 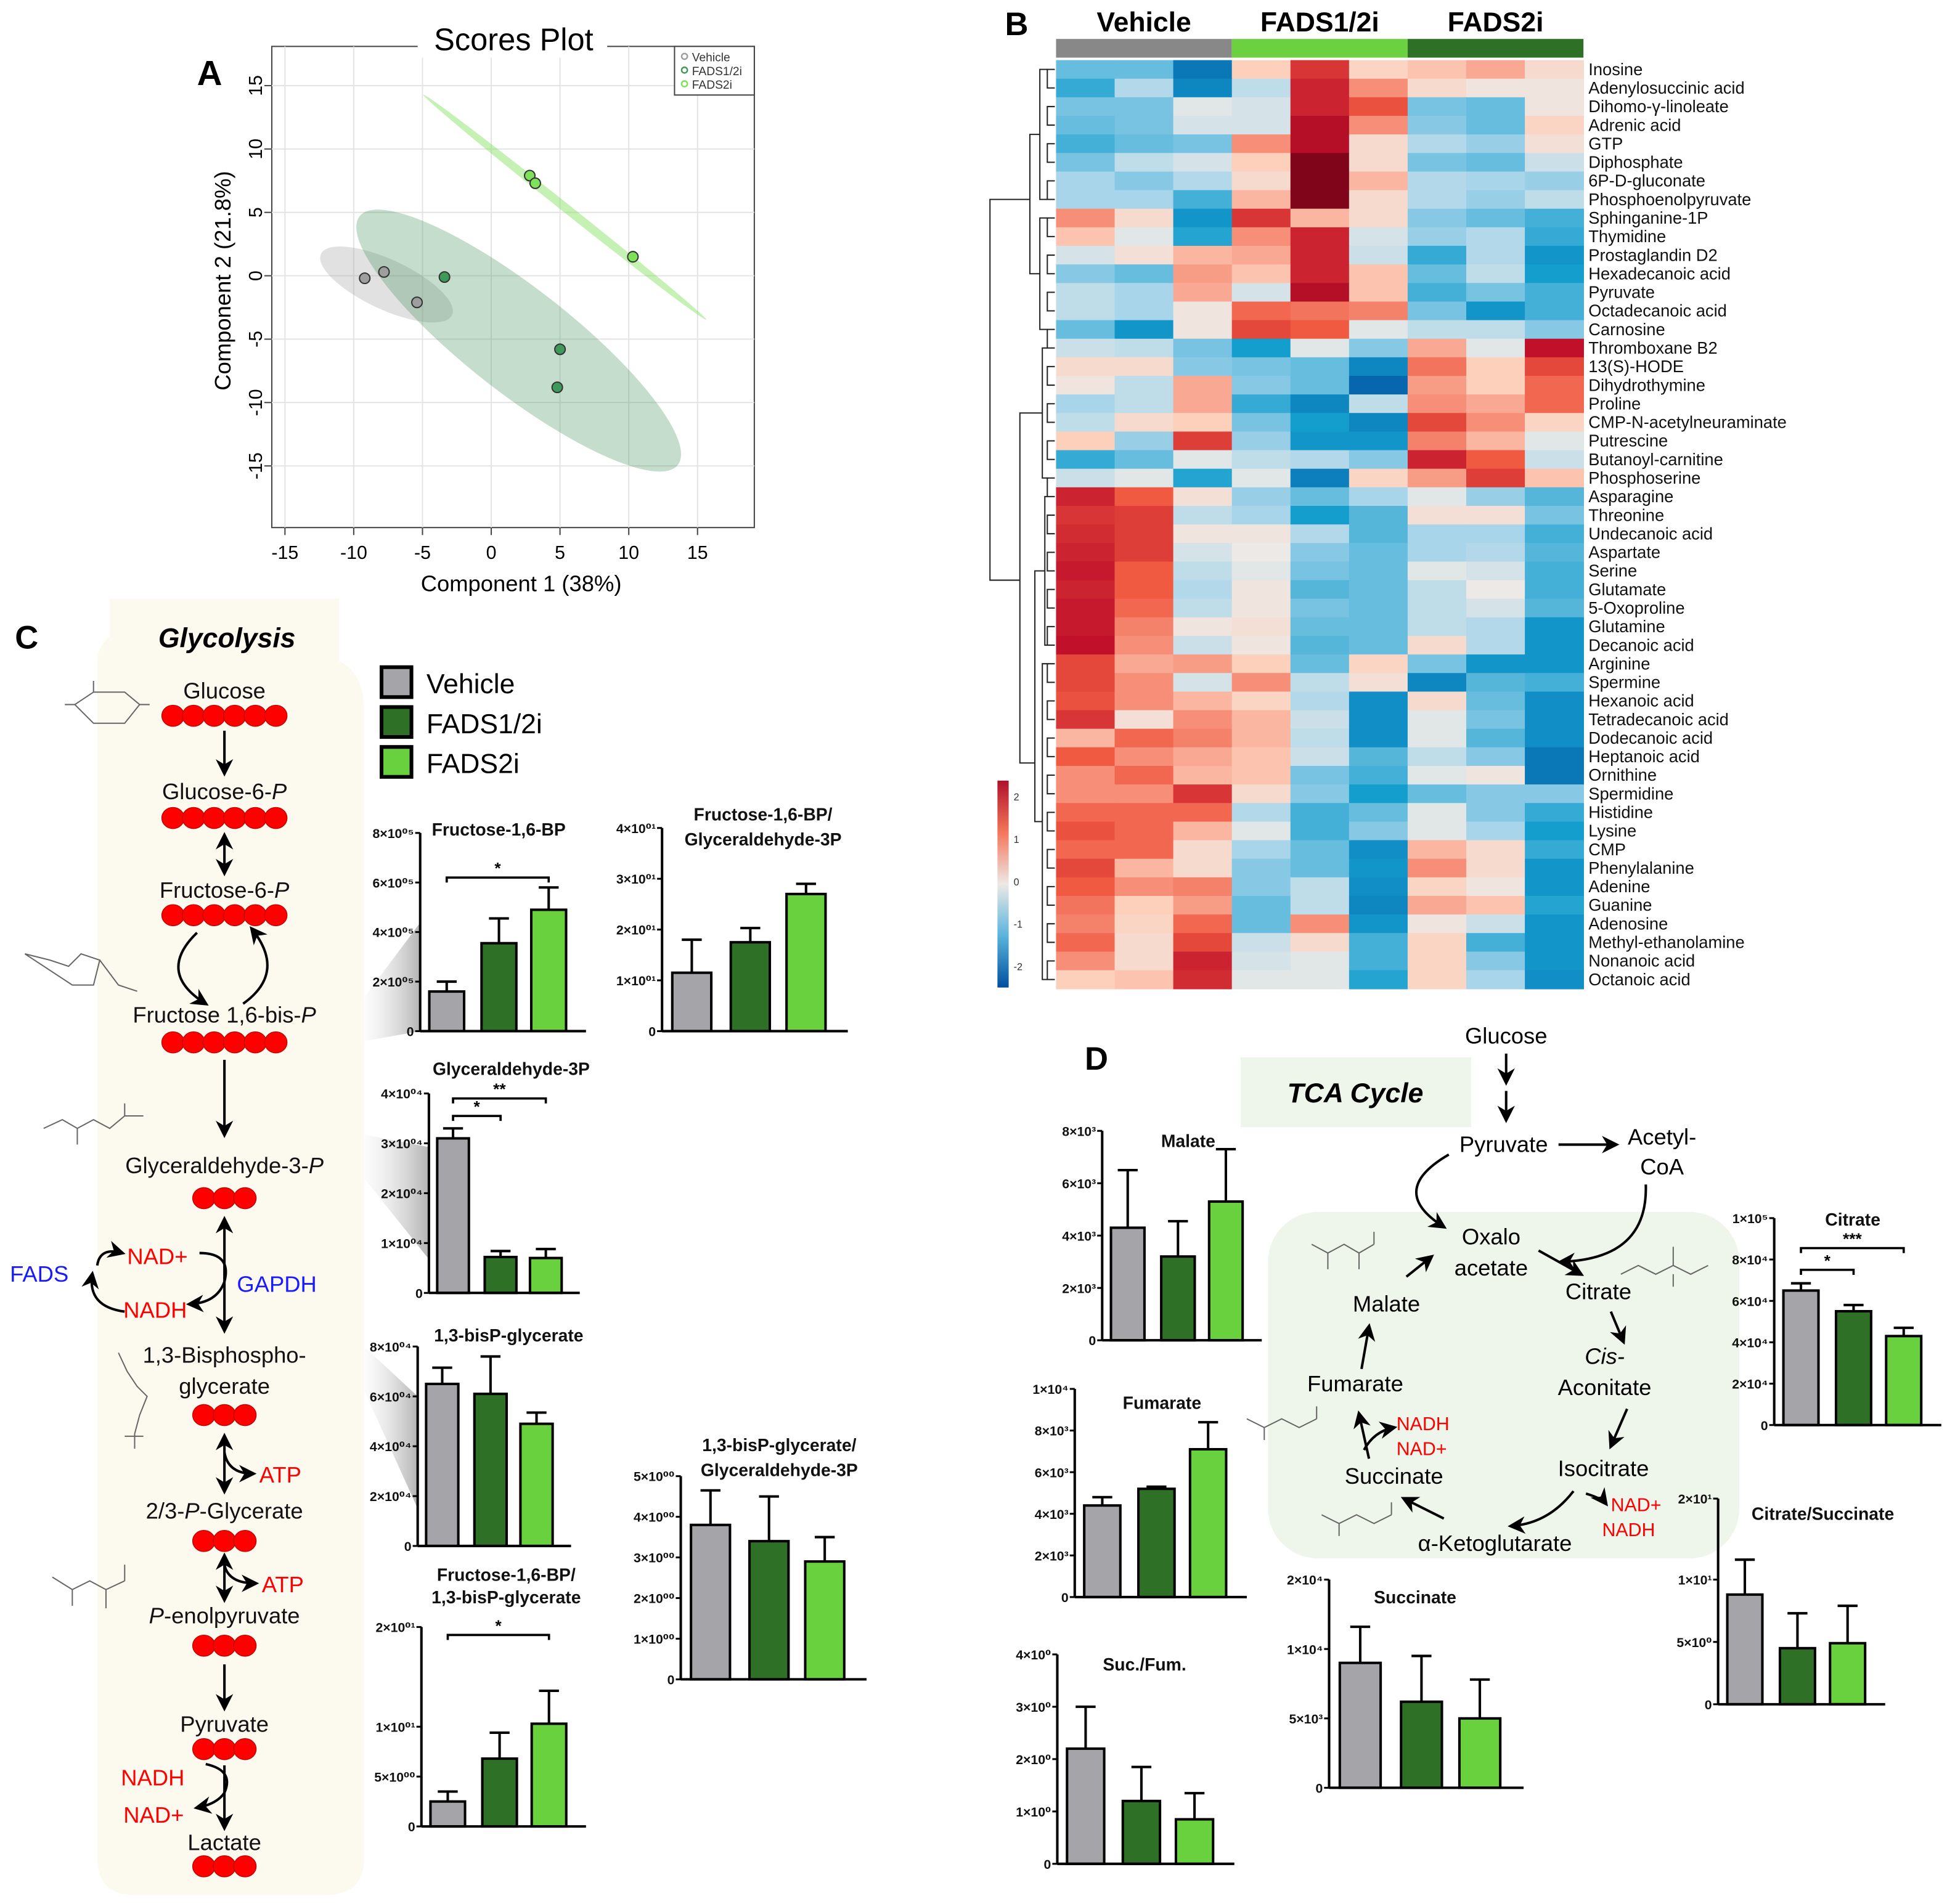 What do you see at coordinates (1016, 798) in the screenshot?
I see `color-scale-label: 2` at bounding box center [1016, 798].